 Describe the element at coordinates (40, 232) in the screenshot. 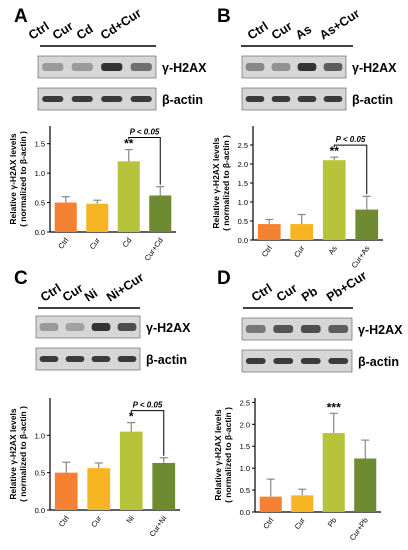

I see `y-tick-label: 0.0` at that location.